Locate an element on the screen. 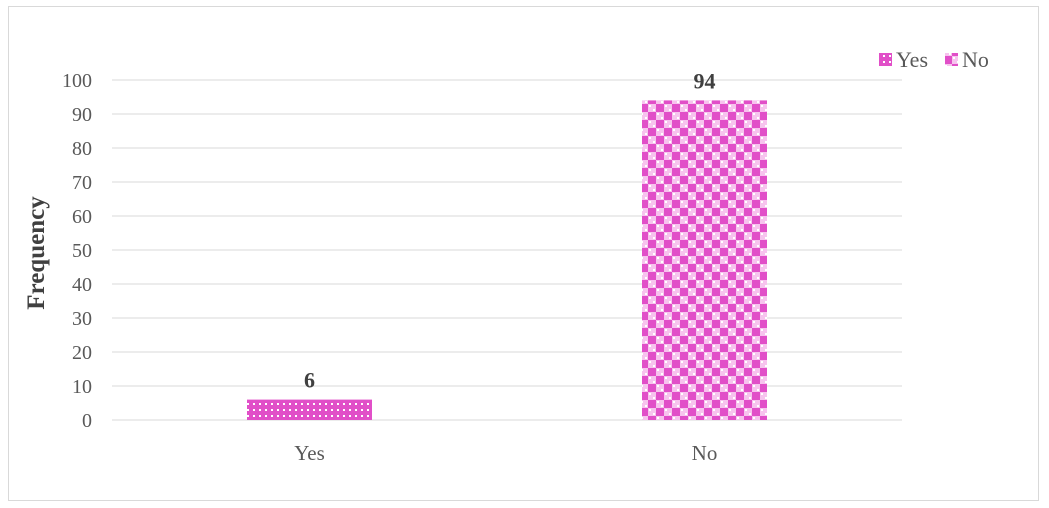  y-tick-label: 80 is located at coordinates (82, 149).